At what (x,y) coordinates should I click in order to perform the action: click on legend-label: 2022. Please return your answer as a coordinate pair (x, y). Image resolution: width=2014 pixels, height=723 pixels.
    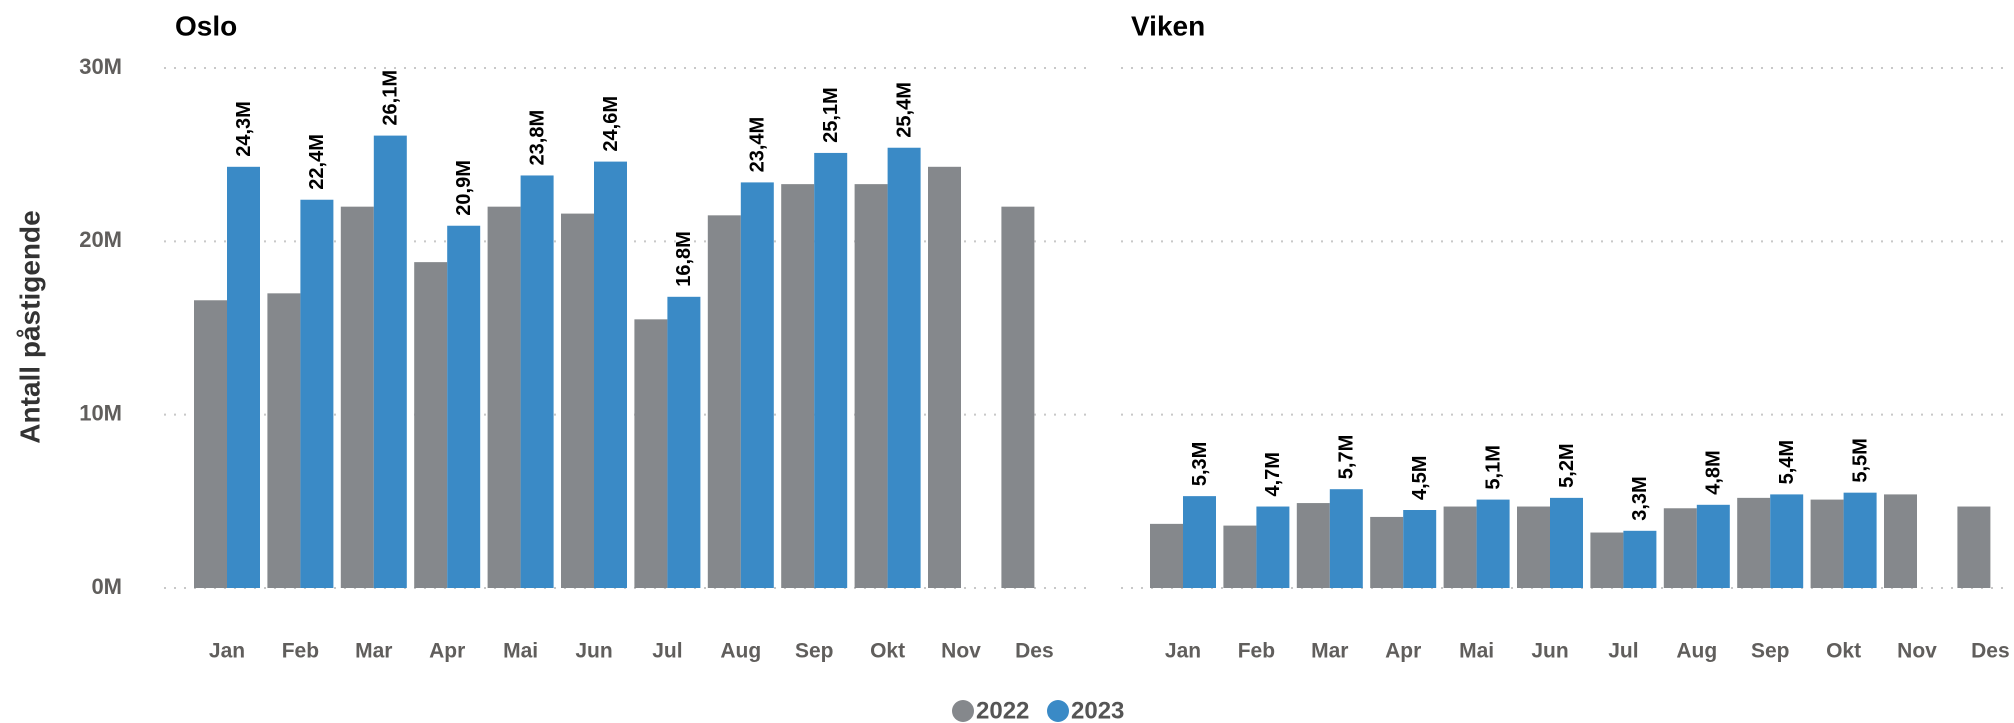
    Looking at the image, I should click on (1002, 710).